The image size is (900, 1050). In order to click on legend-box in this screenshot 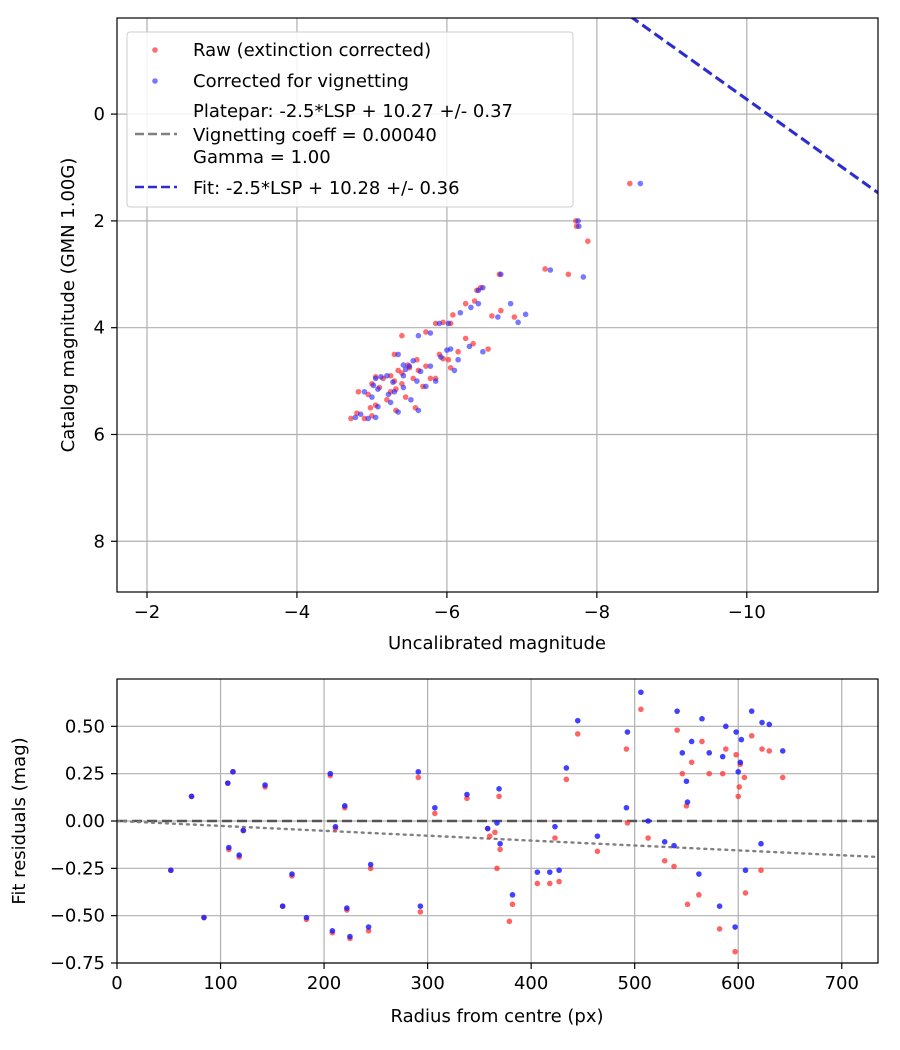, I will do `click(350, 119)`.